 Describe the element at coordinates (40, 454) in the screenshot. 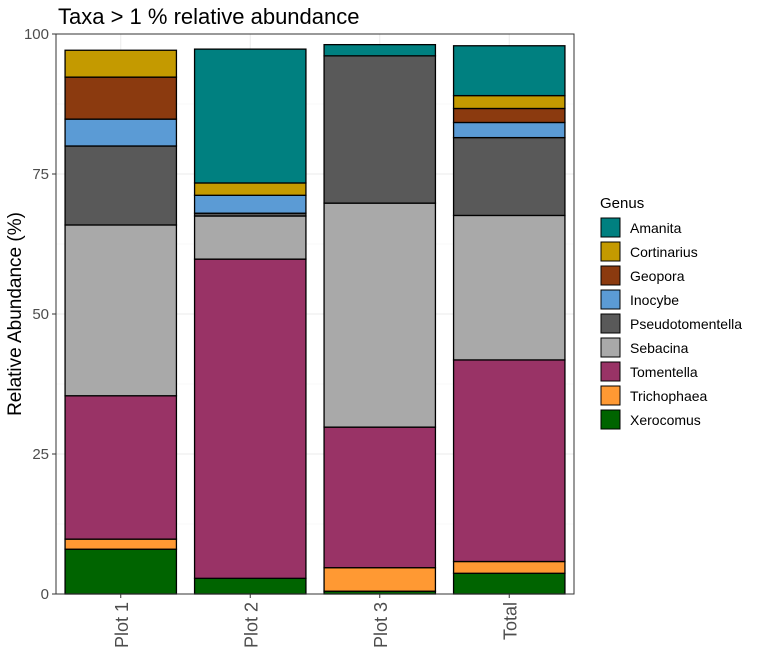

I see `y-tick-label: 25` at that location.